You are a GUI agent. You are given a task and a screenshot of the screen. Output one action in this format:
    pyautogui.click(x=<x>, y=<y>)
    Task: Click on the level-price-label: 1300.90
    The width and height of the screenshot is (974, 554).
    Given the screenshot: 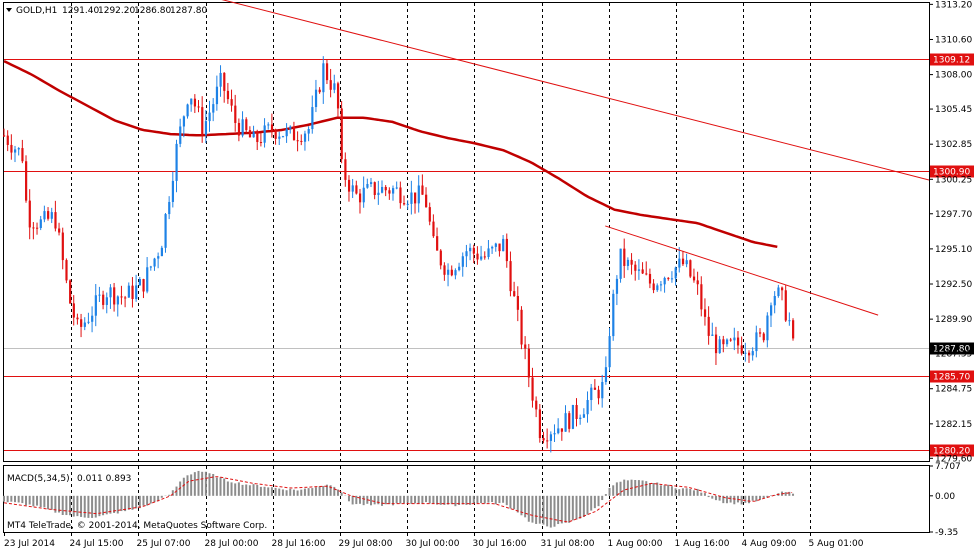 What is the action you would take?
    pyautogui.click(x=951, y=173)
    